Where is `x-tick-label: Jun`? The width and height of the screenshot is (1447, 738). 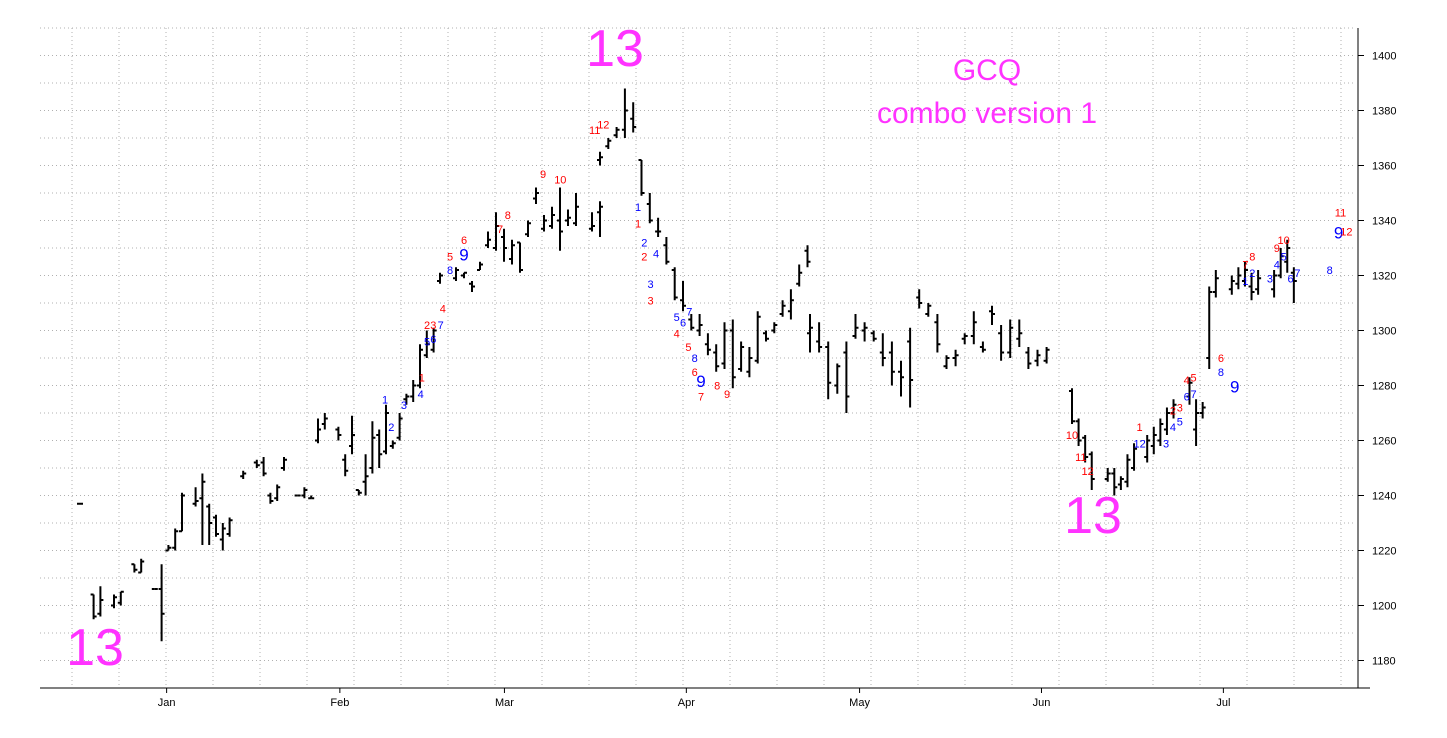 x-tick-label: Jun is located at coordinates (1042, 703).